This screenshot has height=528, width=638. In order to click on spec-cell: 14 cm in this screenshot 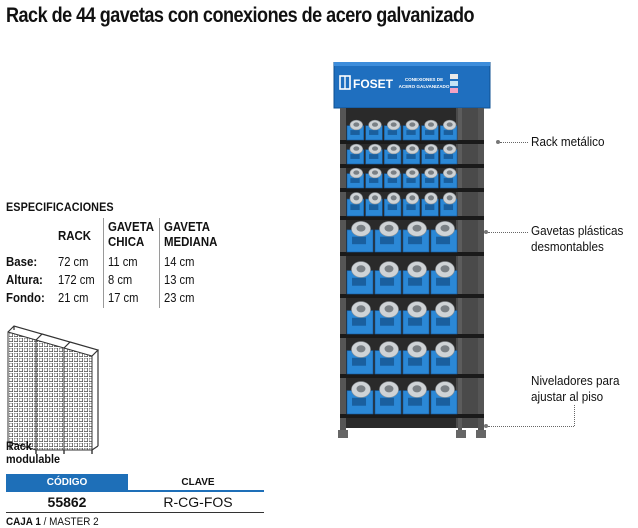, I will do `click(179, 261)`.